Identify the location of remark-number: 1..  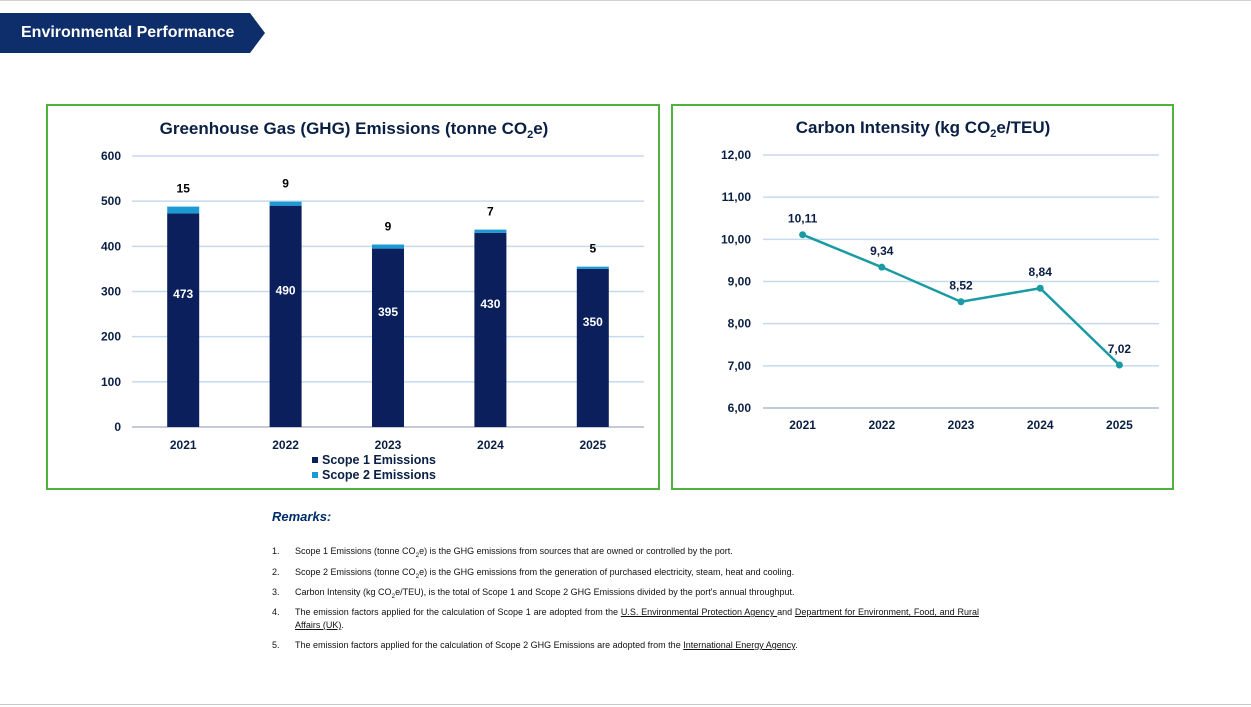
(276, 551).